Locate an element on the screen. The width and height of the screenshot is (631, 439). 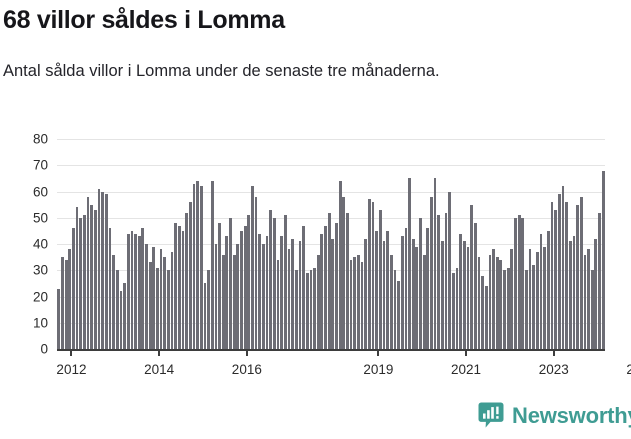
x-axis-tick-label: 2014 is located at coordinates (159, 369).